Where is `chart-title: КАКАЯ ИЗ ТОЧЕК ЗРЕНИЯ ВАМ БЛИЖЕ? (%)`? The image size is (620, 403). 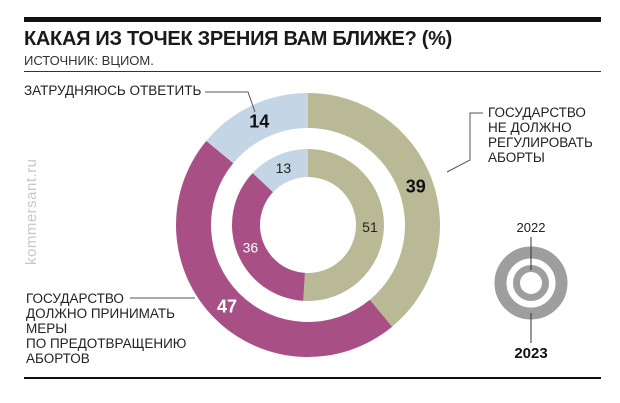 chart-title: КАКАЯ ИЗ ТОЧЕК ЗРЕНИЯ ВАМ БЛИЖЕ? (%) is located at coordinates (238, 39).